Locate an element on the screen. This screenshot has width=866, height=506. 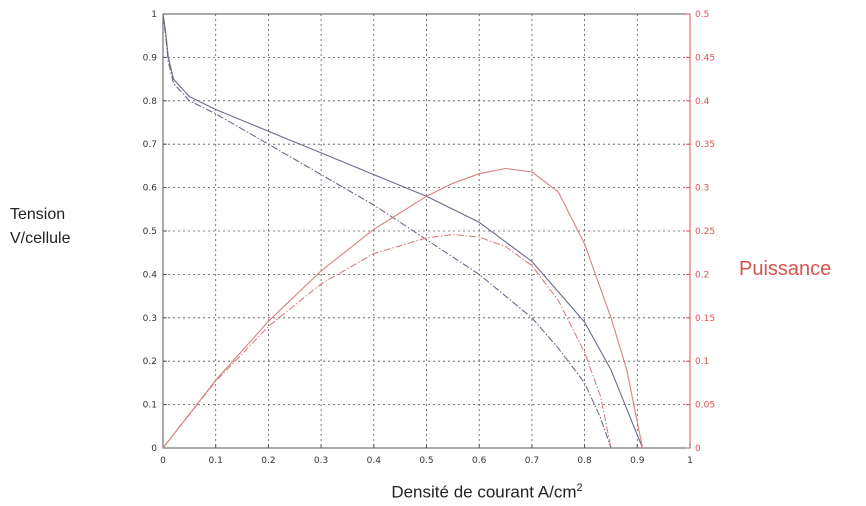
x-tick-label: 0.8 is located at coordinates (584, 461).